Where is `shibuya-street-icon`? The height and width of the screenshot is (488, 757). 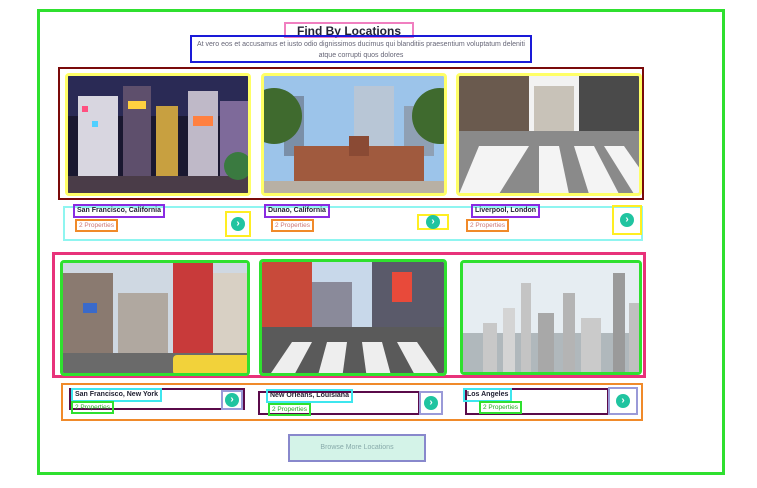
shibuya-street-icon is located at coordinates (155, 318).